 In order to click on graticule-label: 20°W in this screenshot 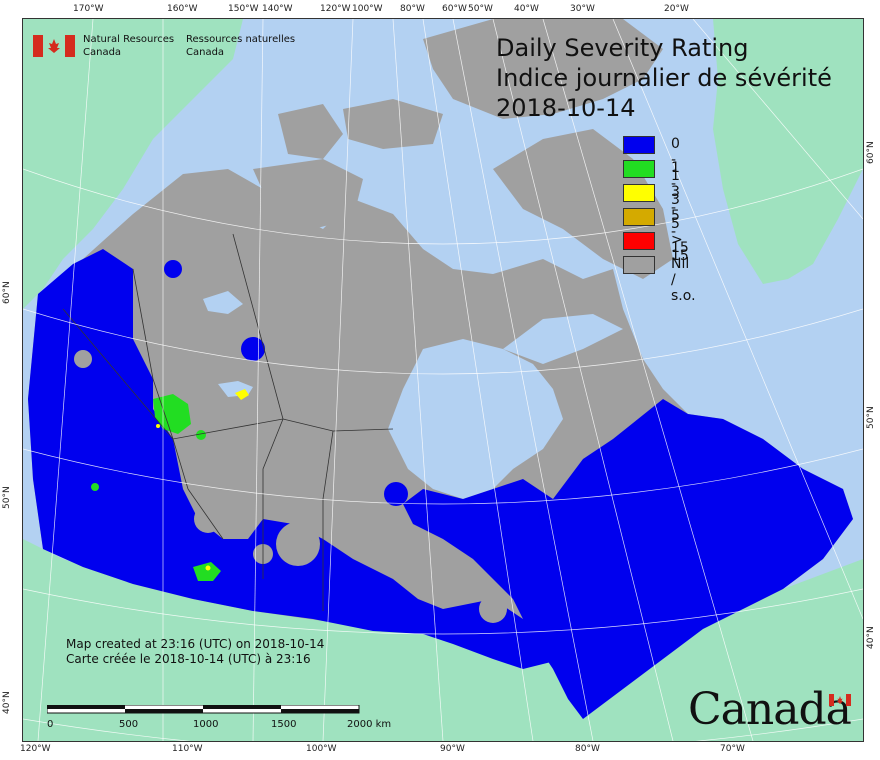, I will do `click(676, 9)`.